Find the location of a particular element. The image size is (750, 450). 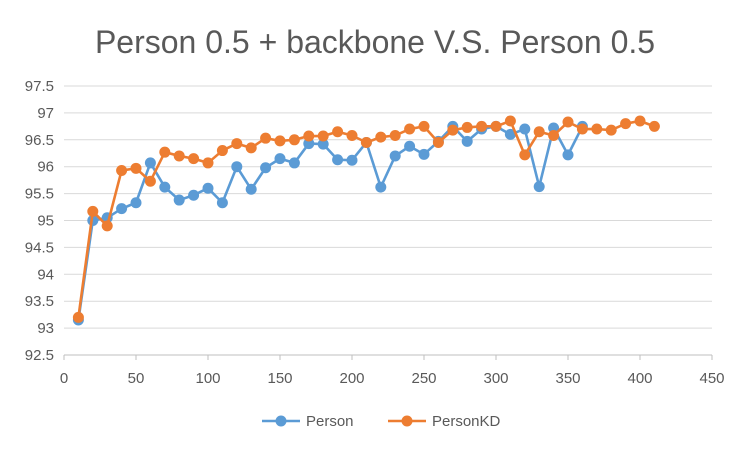

x-tick-label: 100 is located at coordinates (207, 378).